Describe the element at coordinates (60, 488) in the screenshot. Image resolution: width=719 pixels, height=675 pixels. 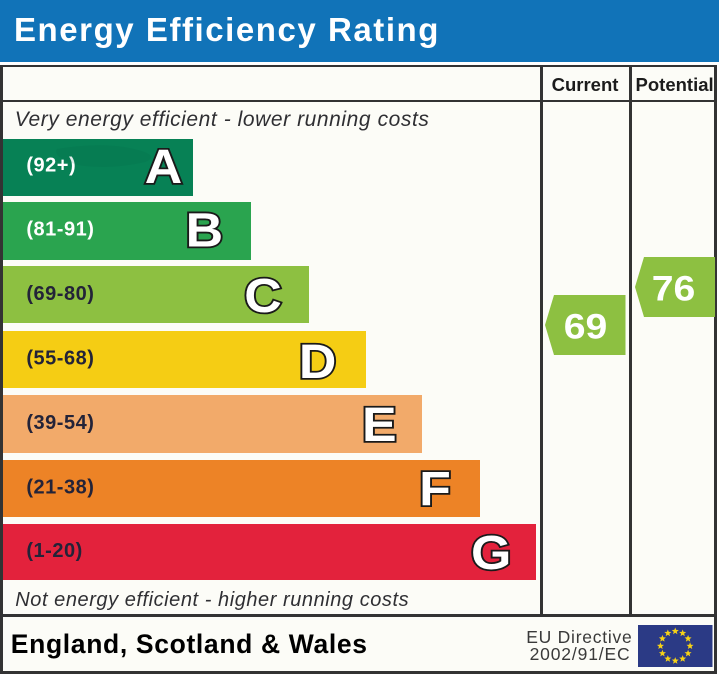
I see `svg-text: (21-38)` at that location.